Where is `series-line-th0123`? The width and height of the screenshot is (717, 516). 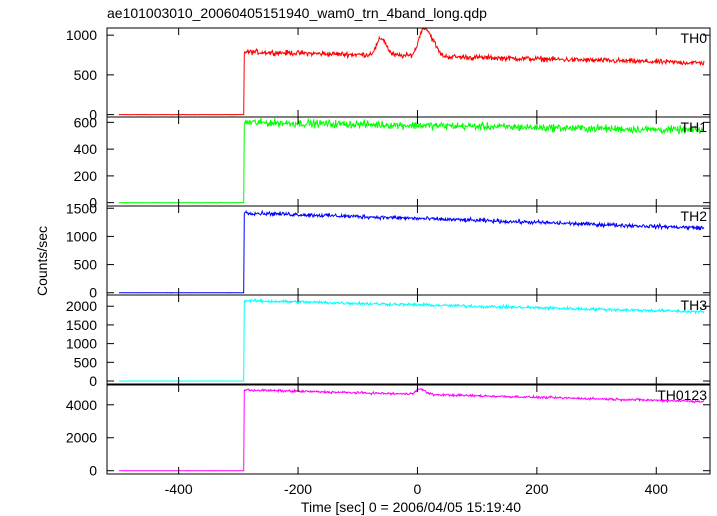 series-line-th0123 is located at coordinates (411, 430).